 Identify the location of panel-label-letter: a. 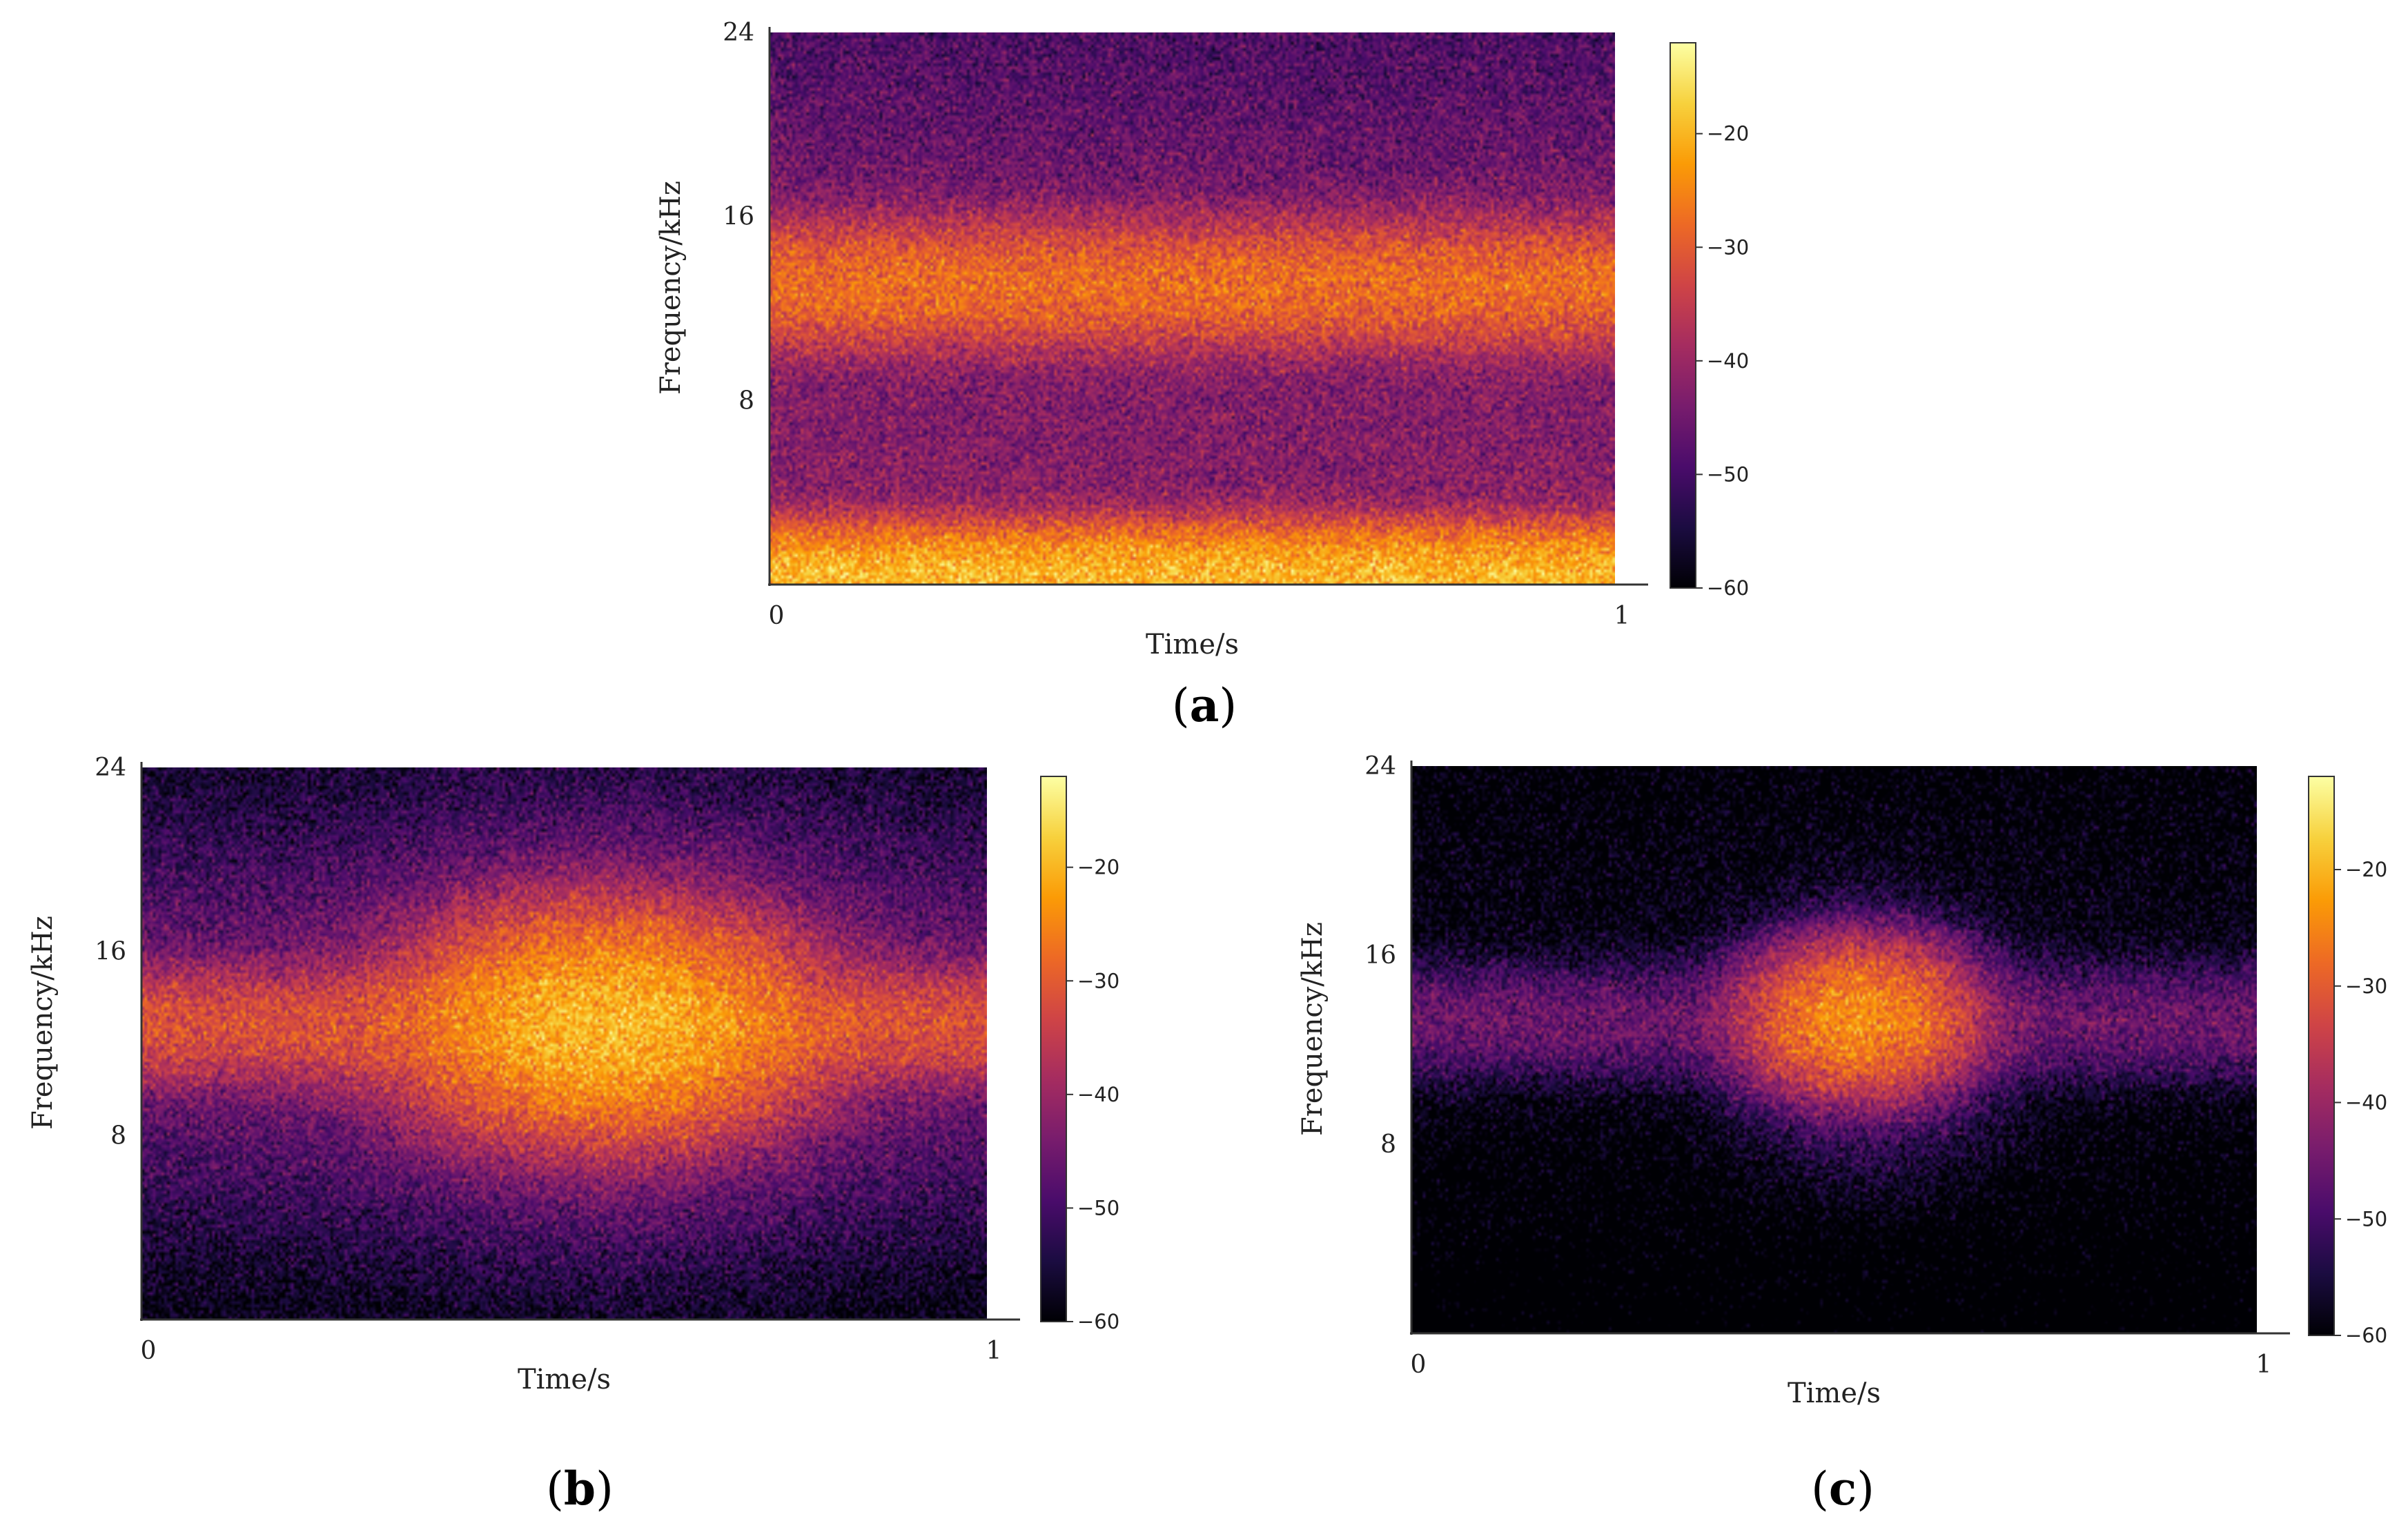
(1205, 705).